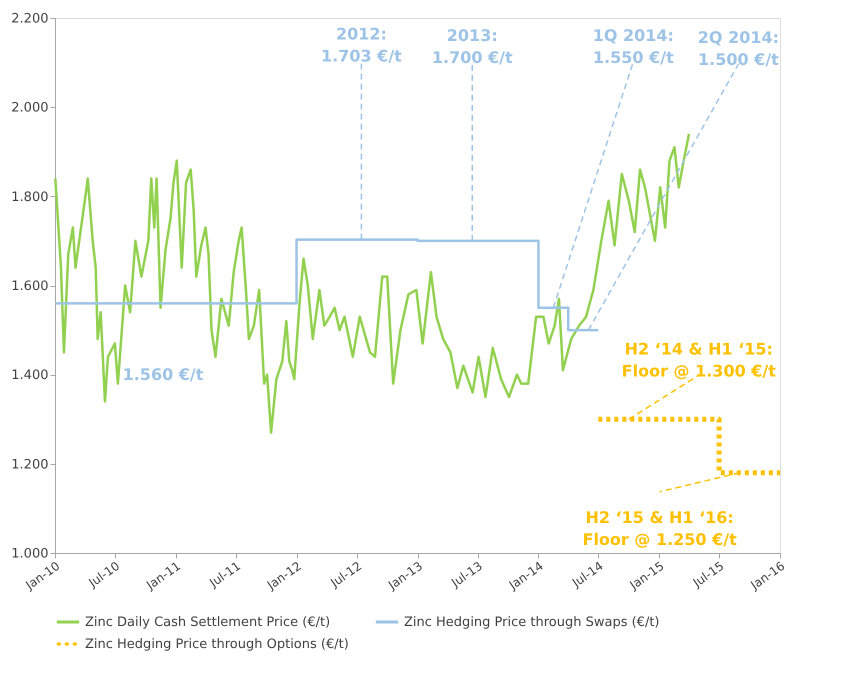  I want to click on y-tick-label: 2.200, so click(29, 19).